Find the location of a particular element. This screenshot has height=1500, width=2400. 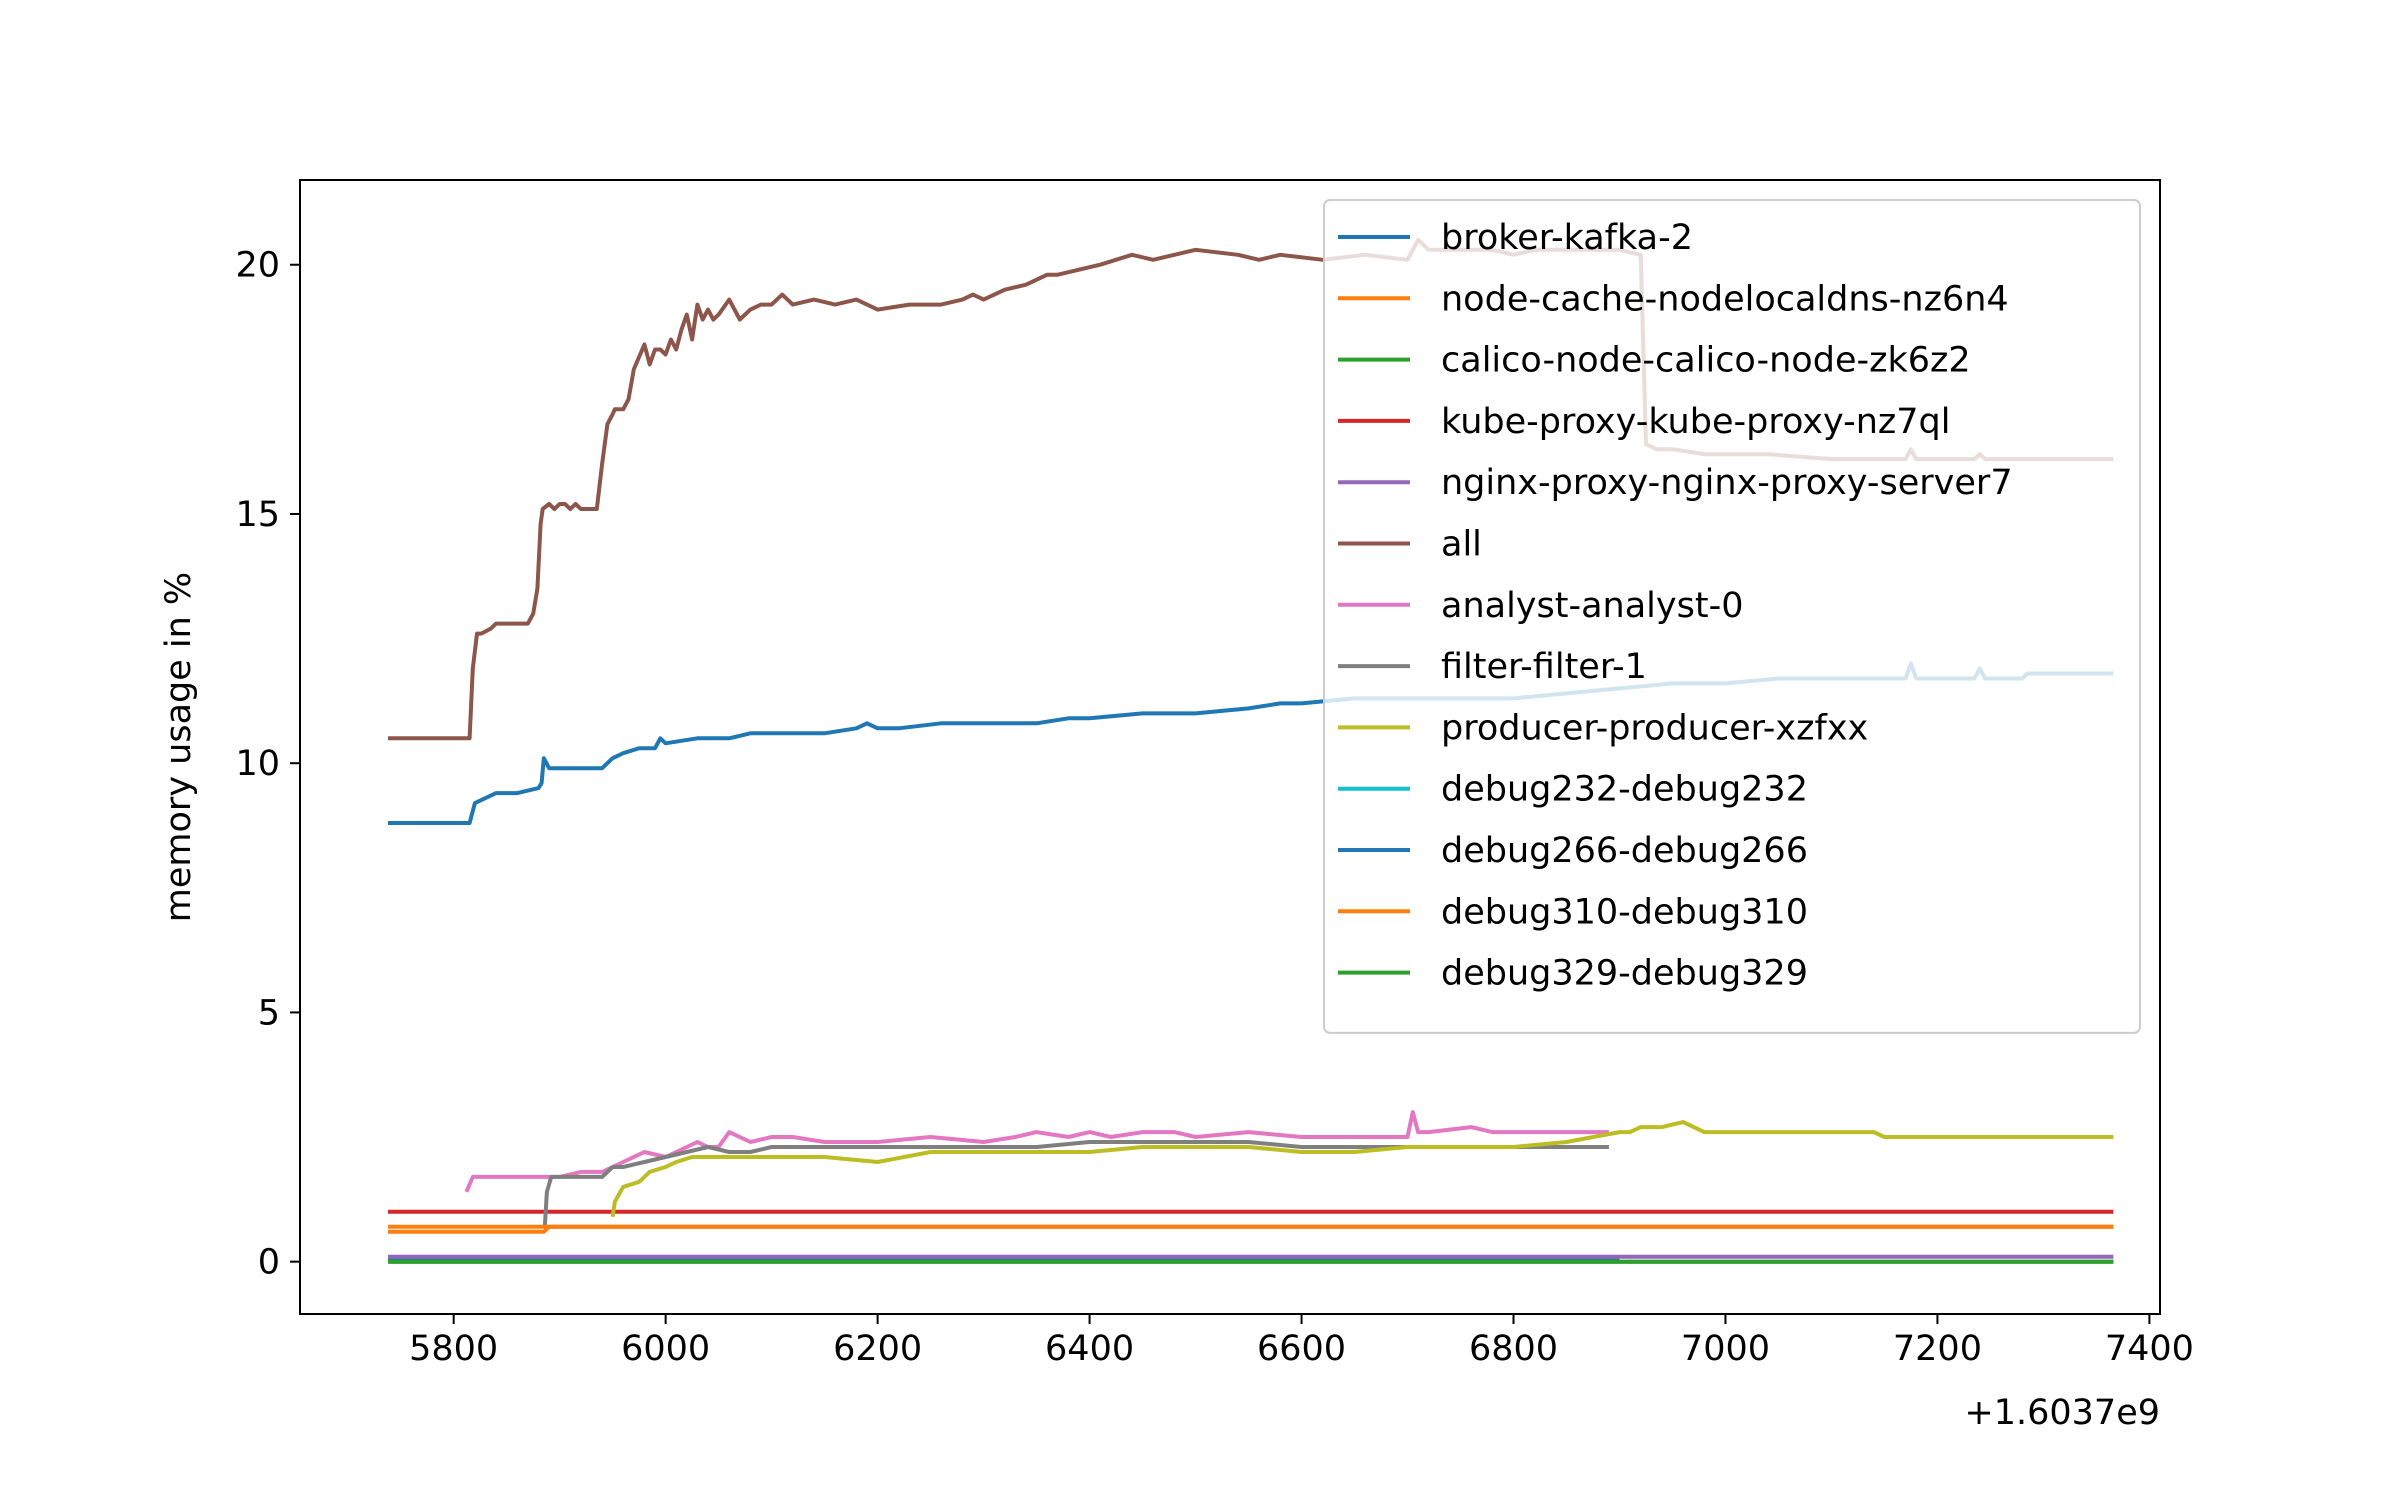

legend-label: debug310-debug310 is located at coordinates (1624, 912).